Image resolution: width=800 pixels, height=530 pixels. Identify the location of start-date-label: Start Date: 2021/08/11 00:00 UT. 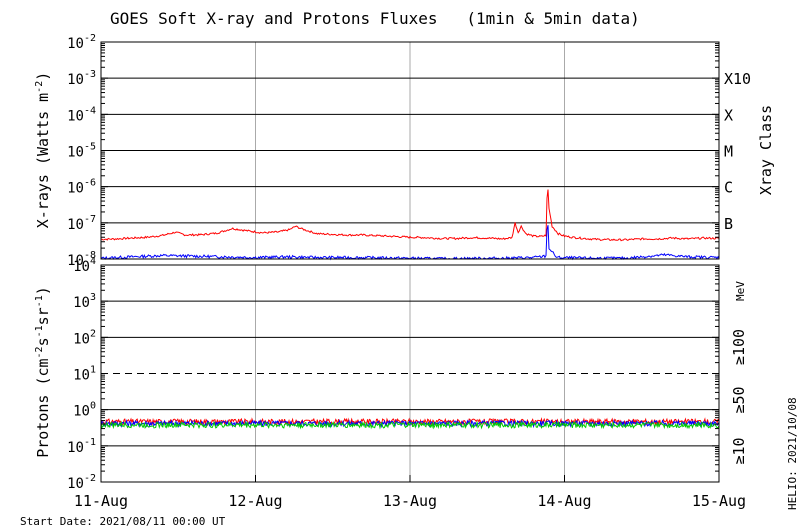
(123, 521).